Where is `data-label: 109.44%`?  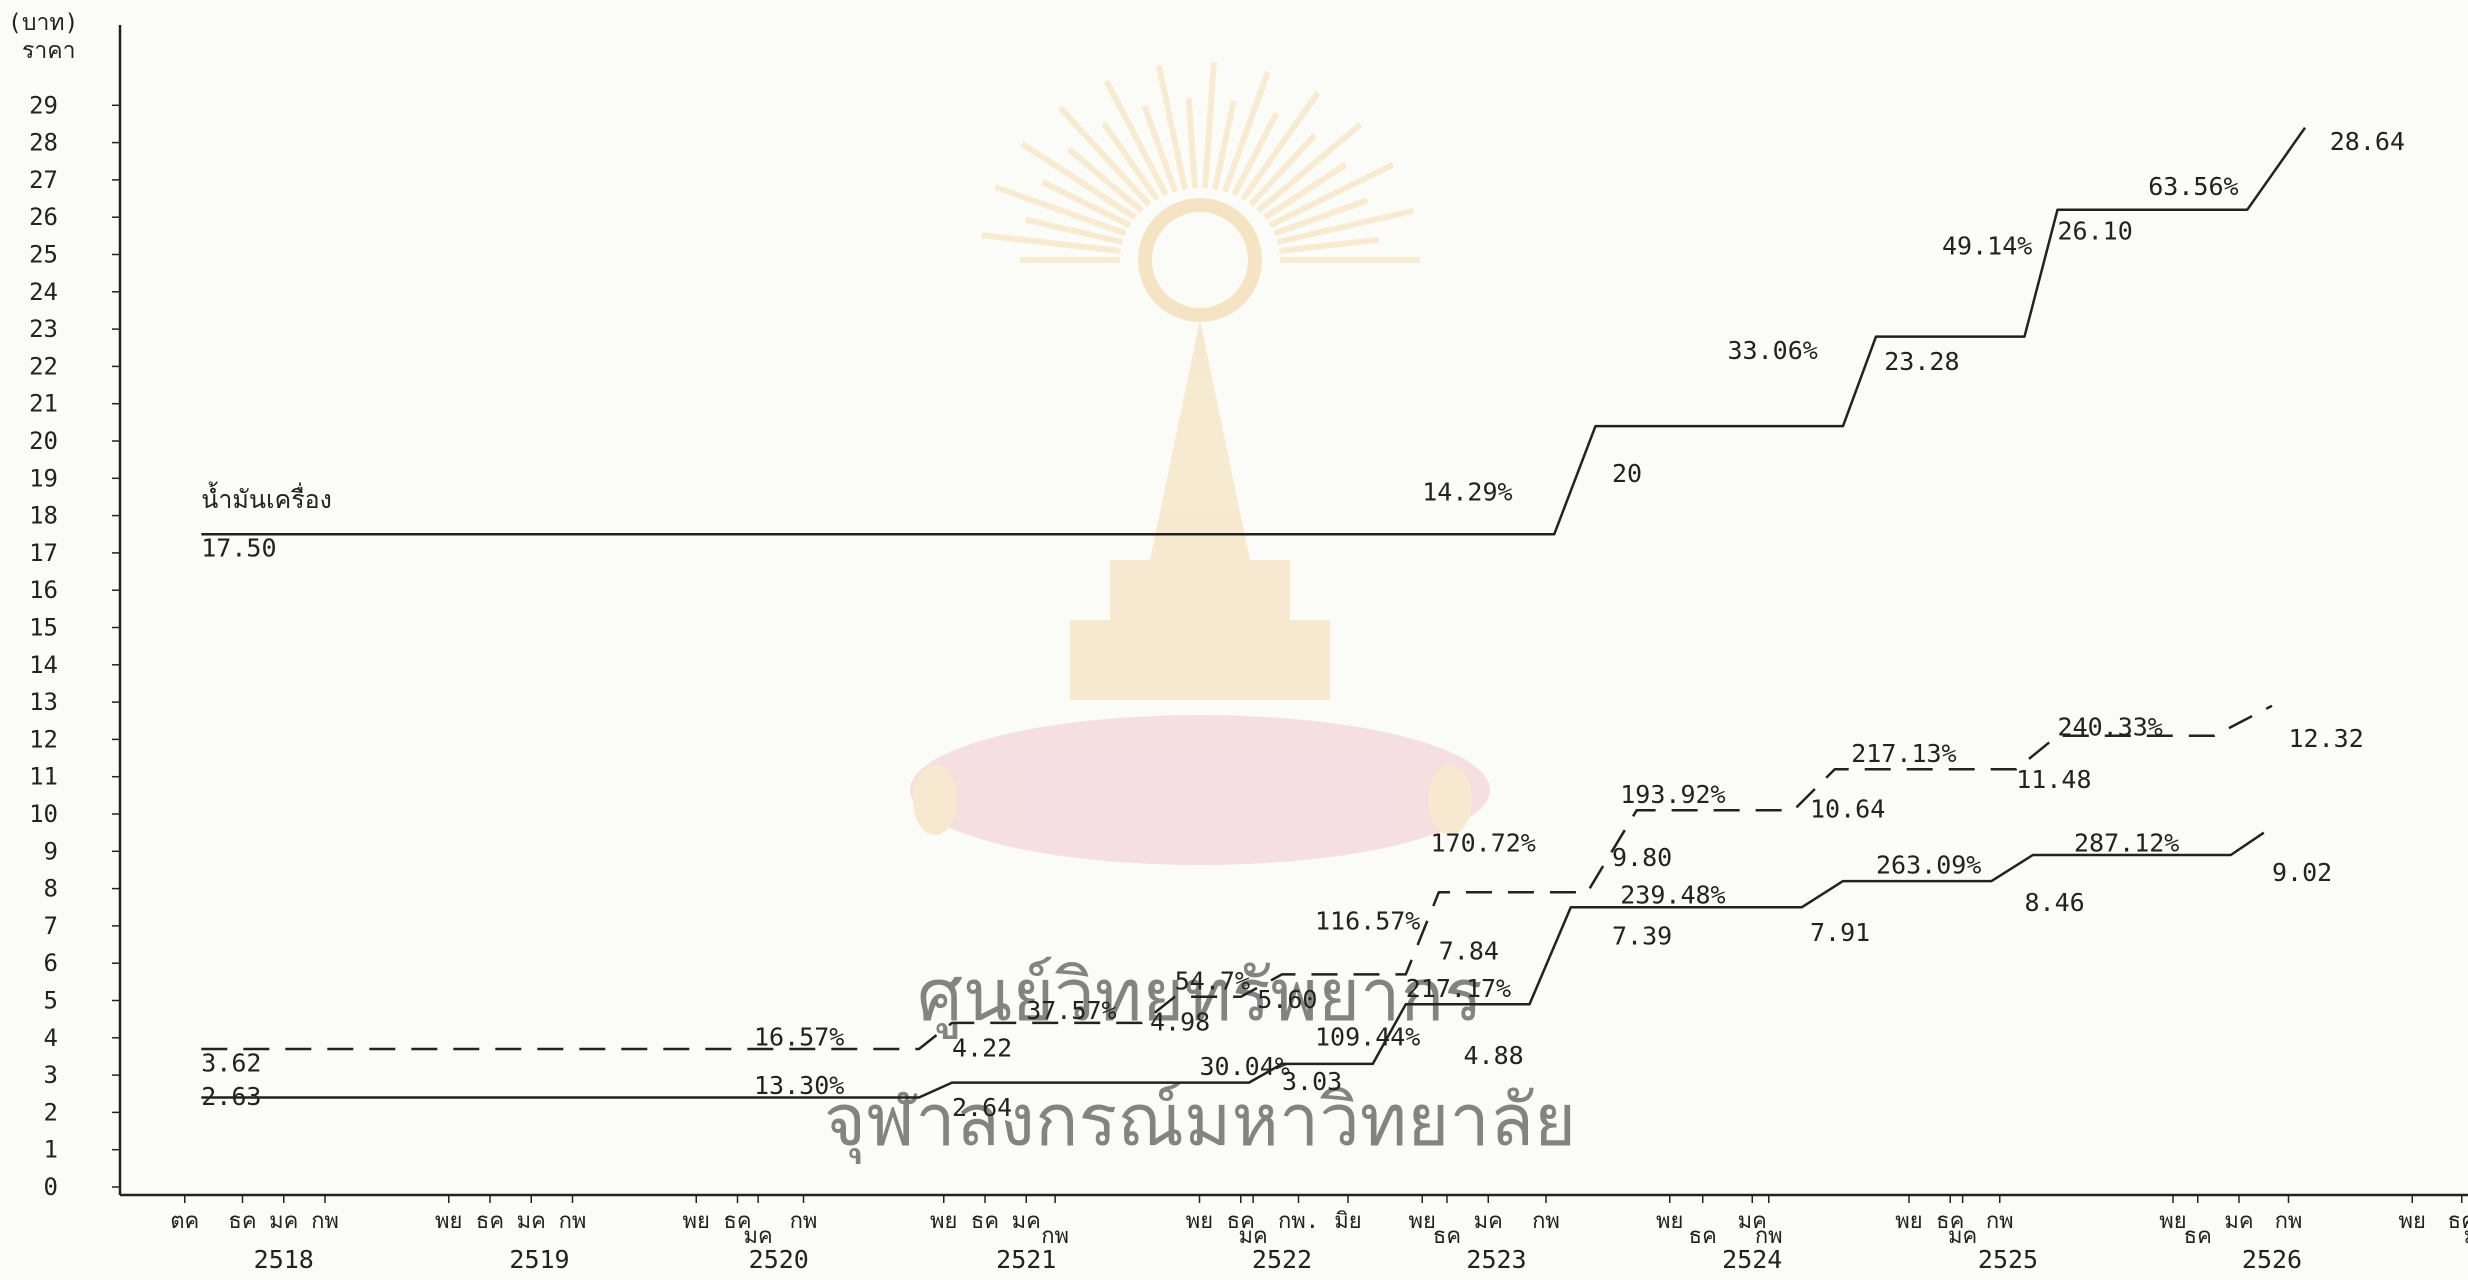
data-label: 109.44% is located at coordinates (1367, 1036).